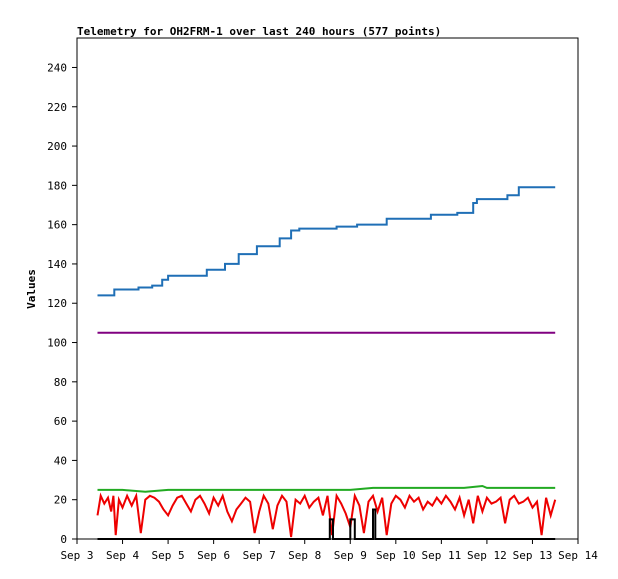  Describe the element at coordinates (122, 555) in the screenshot. I see `x-tick-label: Sep 4` at that location.